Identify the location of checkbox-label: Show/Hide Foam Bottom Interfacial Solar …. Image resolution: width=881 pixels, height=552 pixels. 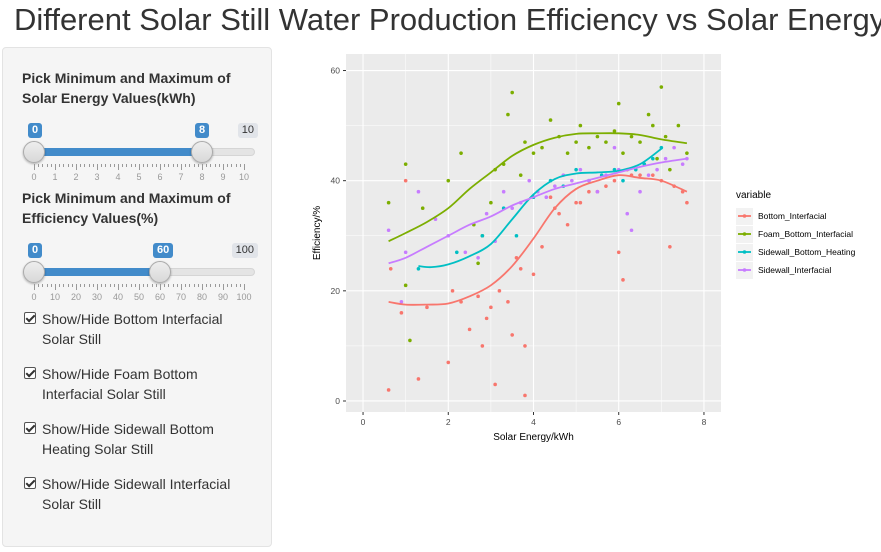
(120, 384).